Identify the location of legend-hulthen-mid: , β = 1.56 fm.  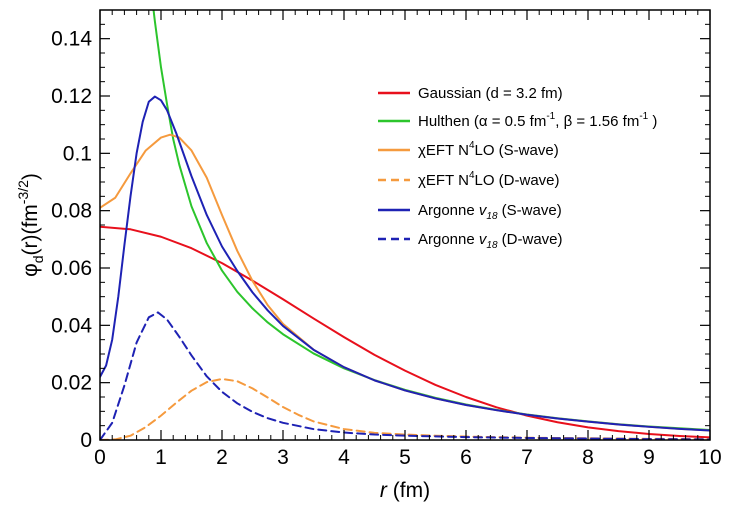
(597, 121).